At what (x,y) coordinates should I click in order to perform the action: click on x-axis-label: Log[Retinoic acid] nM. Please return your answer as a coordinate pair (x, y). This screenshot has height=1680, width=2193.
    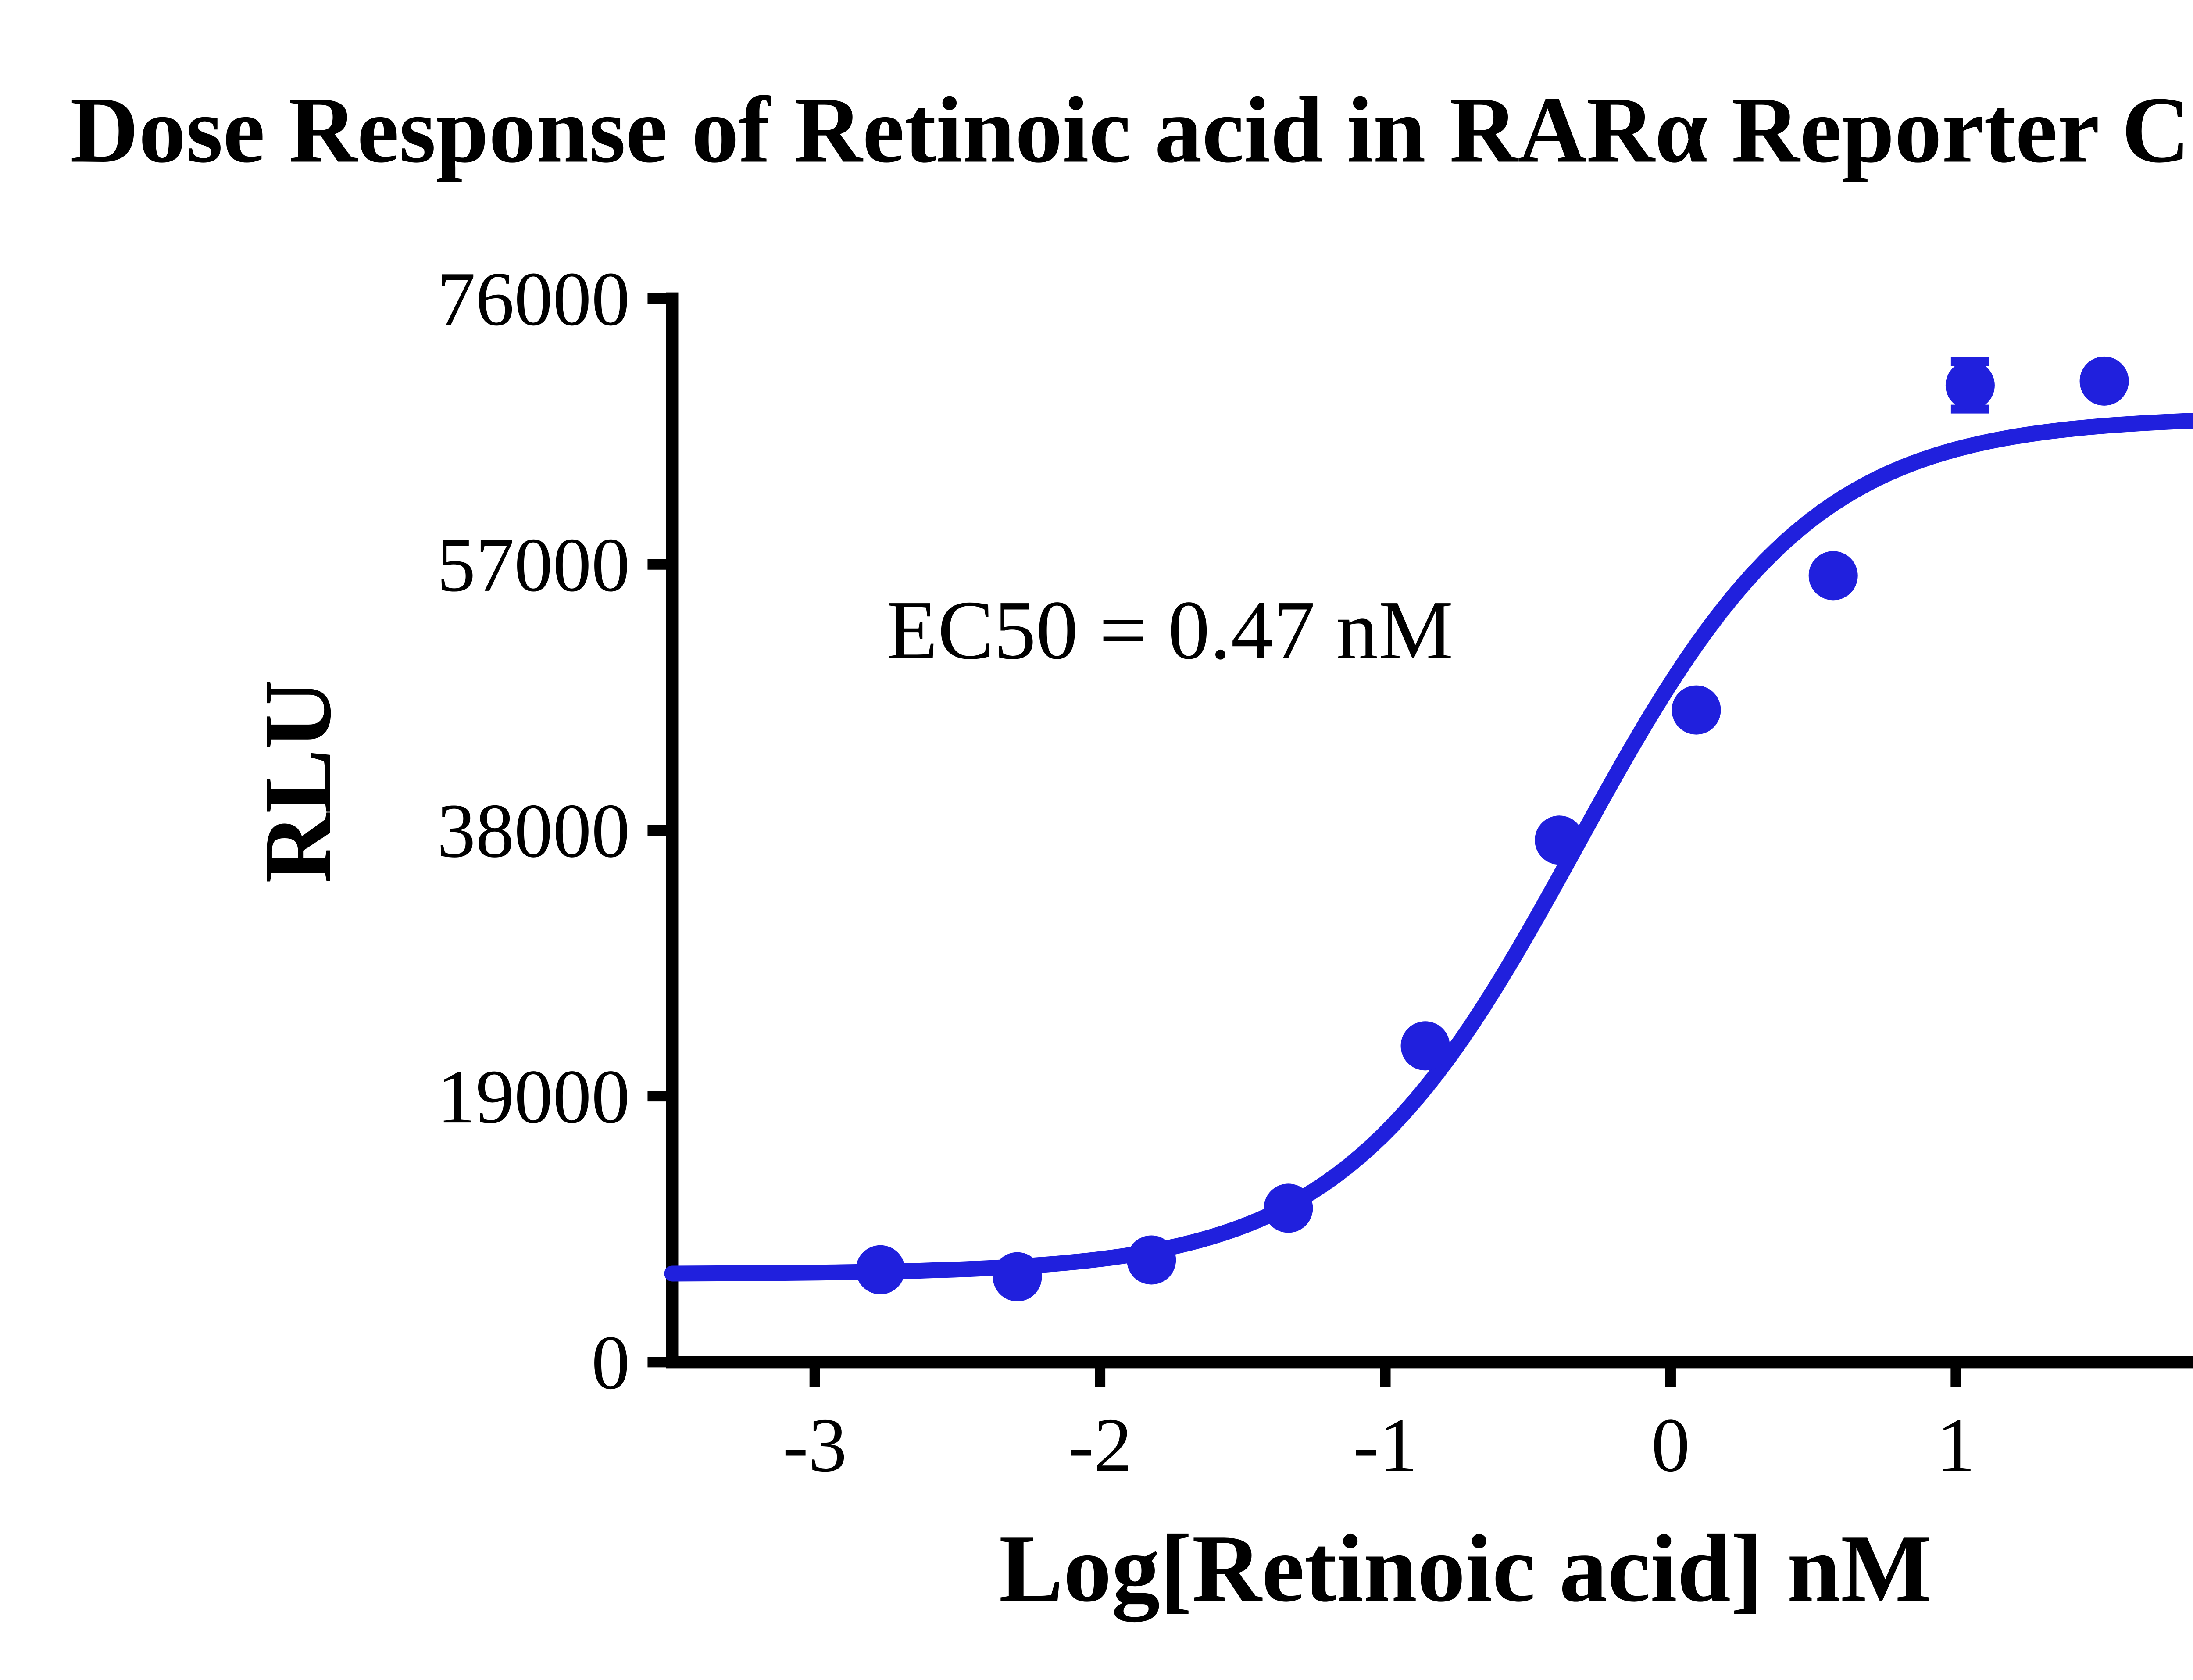
    Looking at the image, I should click on (1465, 1569).